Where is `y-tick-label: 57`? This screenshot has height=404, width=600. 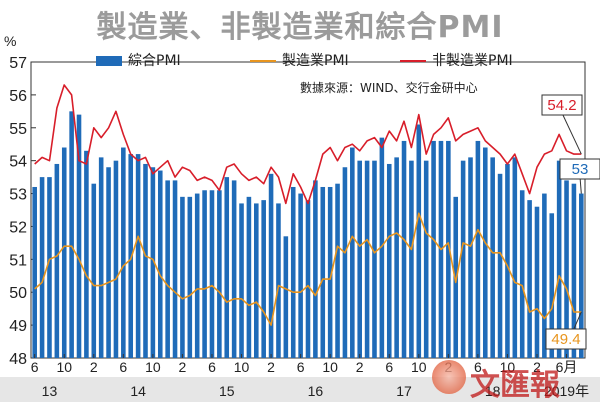 y-tick-label: 57 is located at coordinates (18, 63).